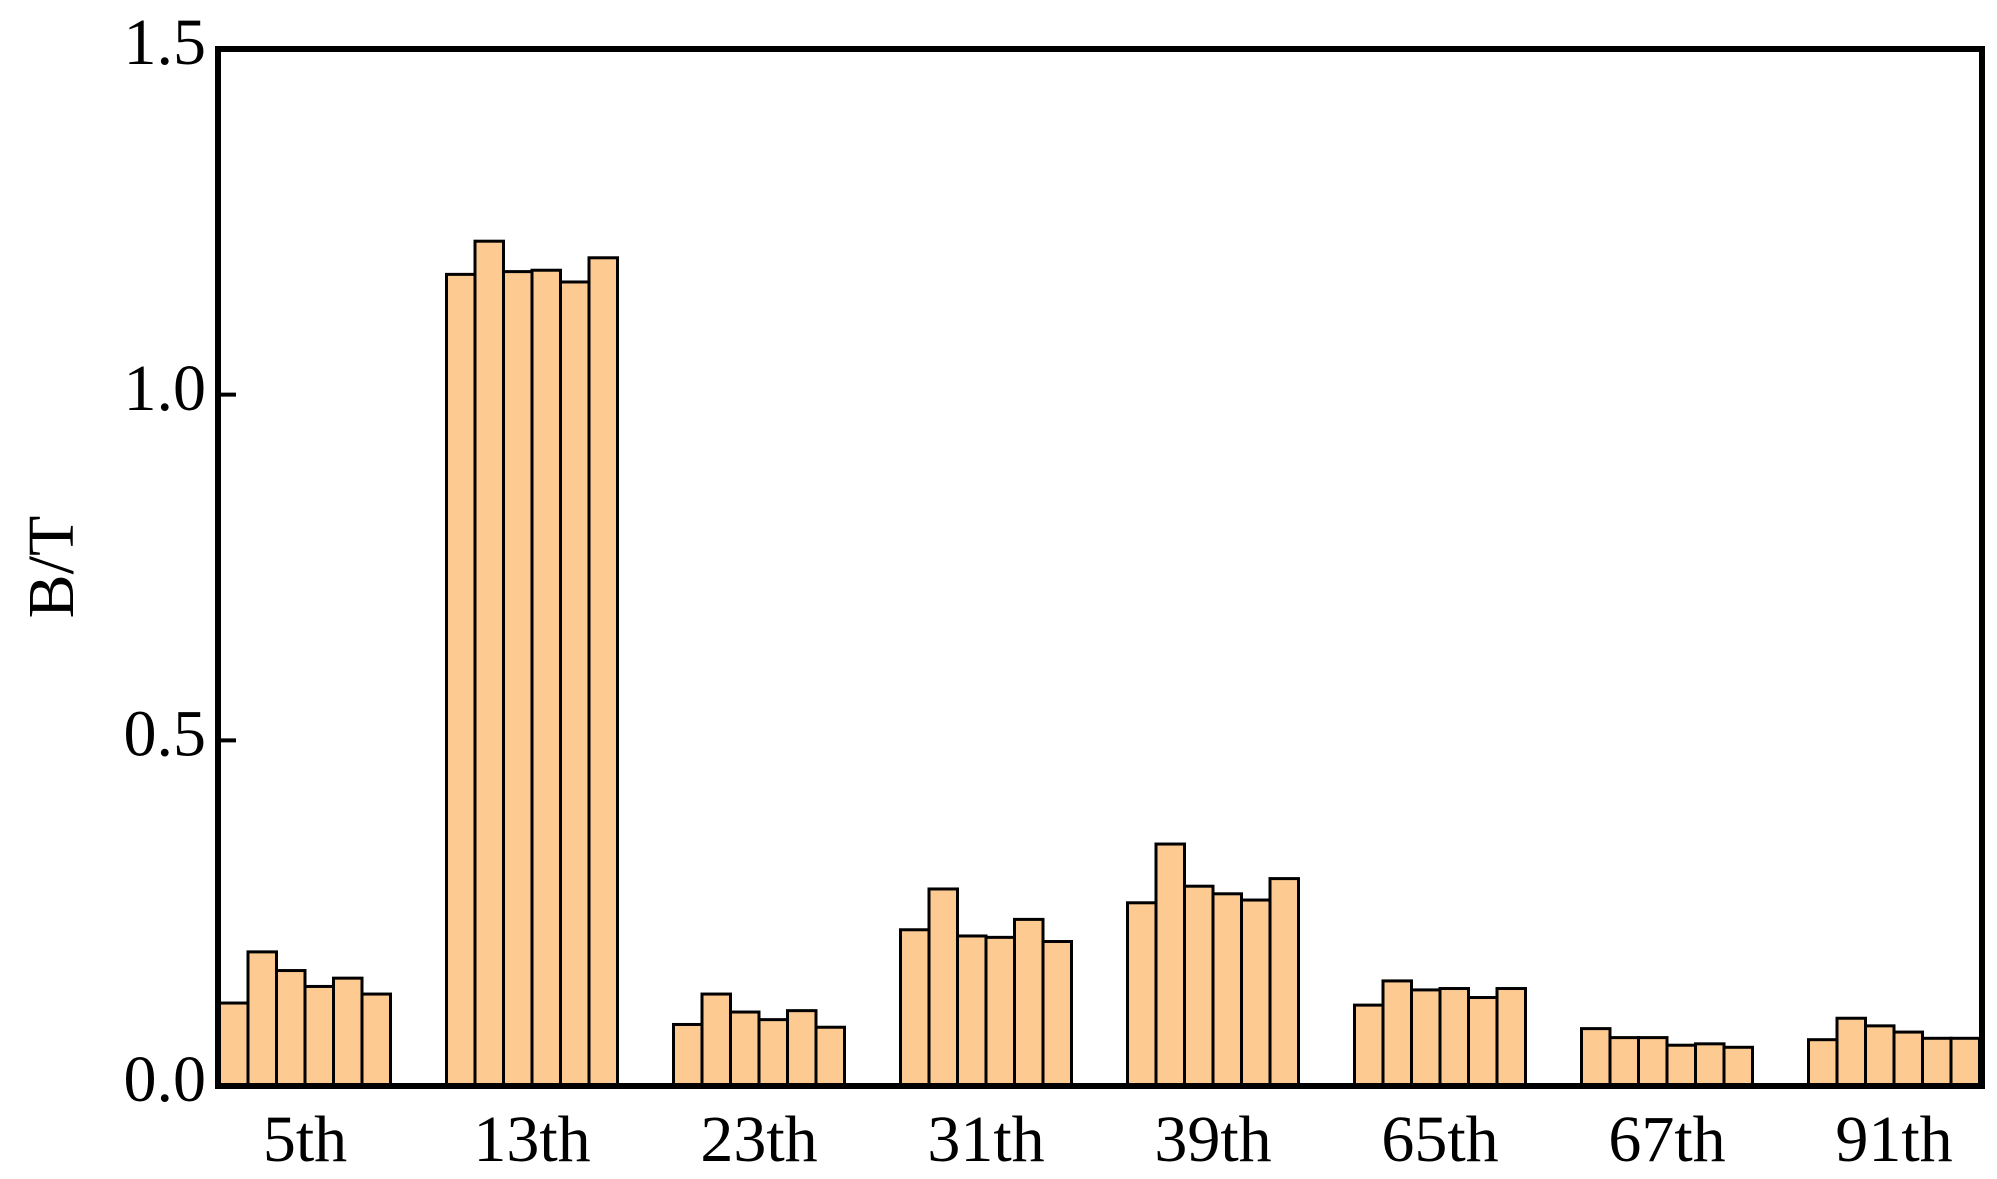 This screenshot has height=1179, width=1997. I want to click on x-tick-label: 13th, so click(531, 1139).